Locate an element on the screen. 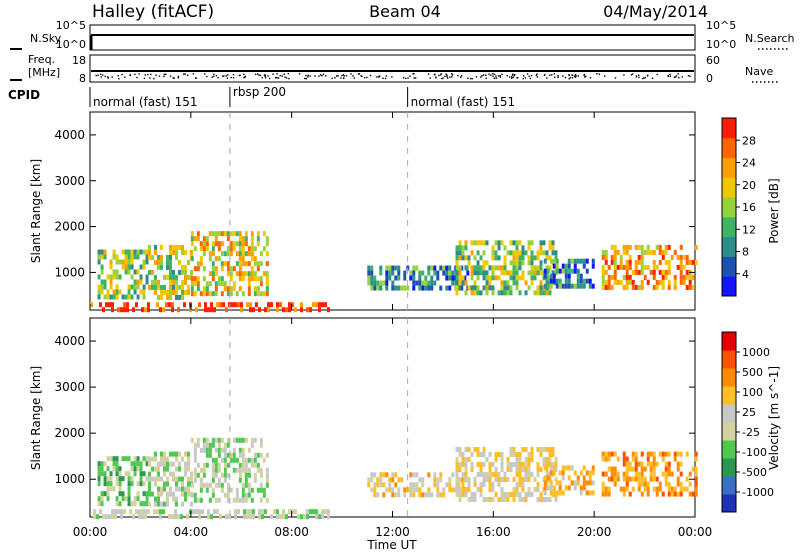 This screenshot has height=554, width=800. nsky-panel: N.Sky 10^5 10^0 10^5 10^0 N.Search is located at coordinates (402, 35).